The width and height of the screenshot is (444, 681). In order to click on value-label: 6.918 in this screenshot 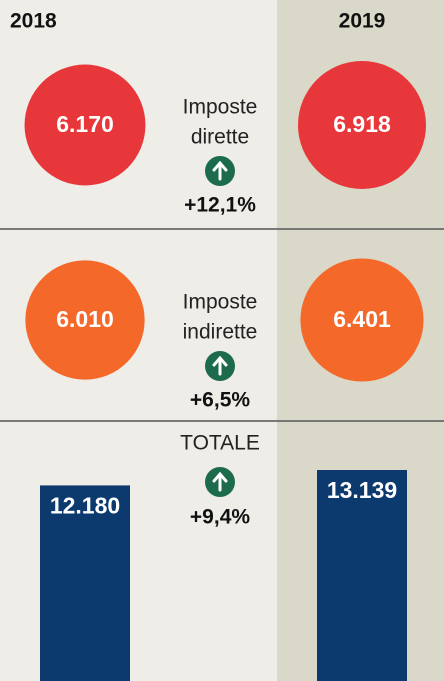, I will do `click(362, 124)`.